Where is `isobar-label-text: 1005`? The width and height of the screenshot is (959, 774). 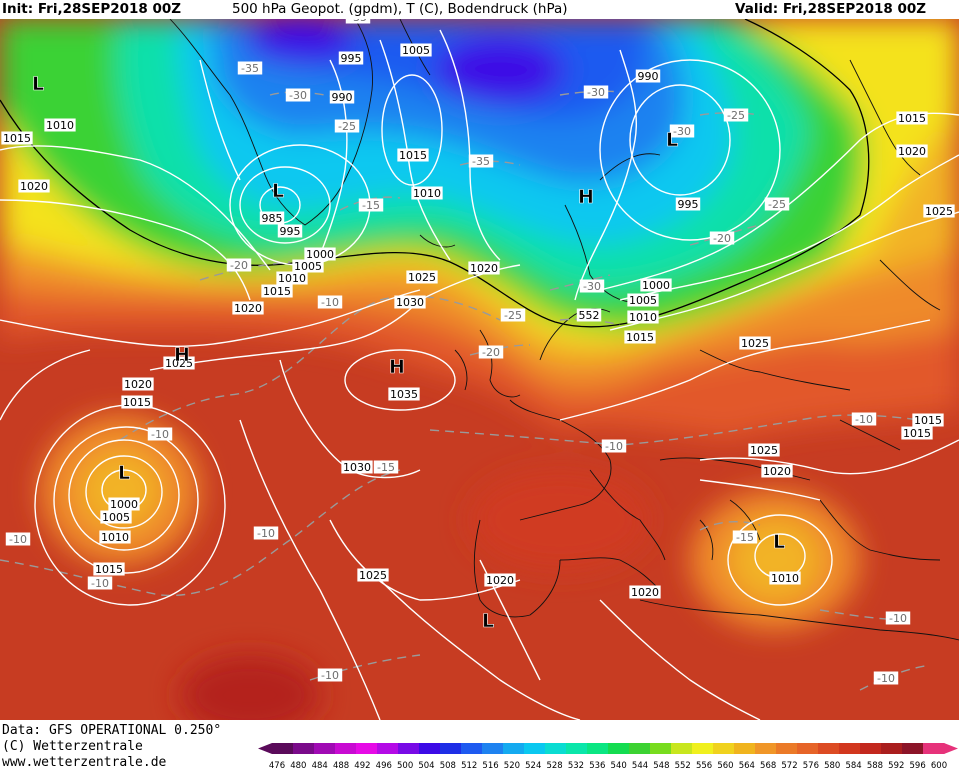 isobar-label-text: 1005 is located at coordinates (416, 50).